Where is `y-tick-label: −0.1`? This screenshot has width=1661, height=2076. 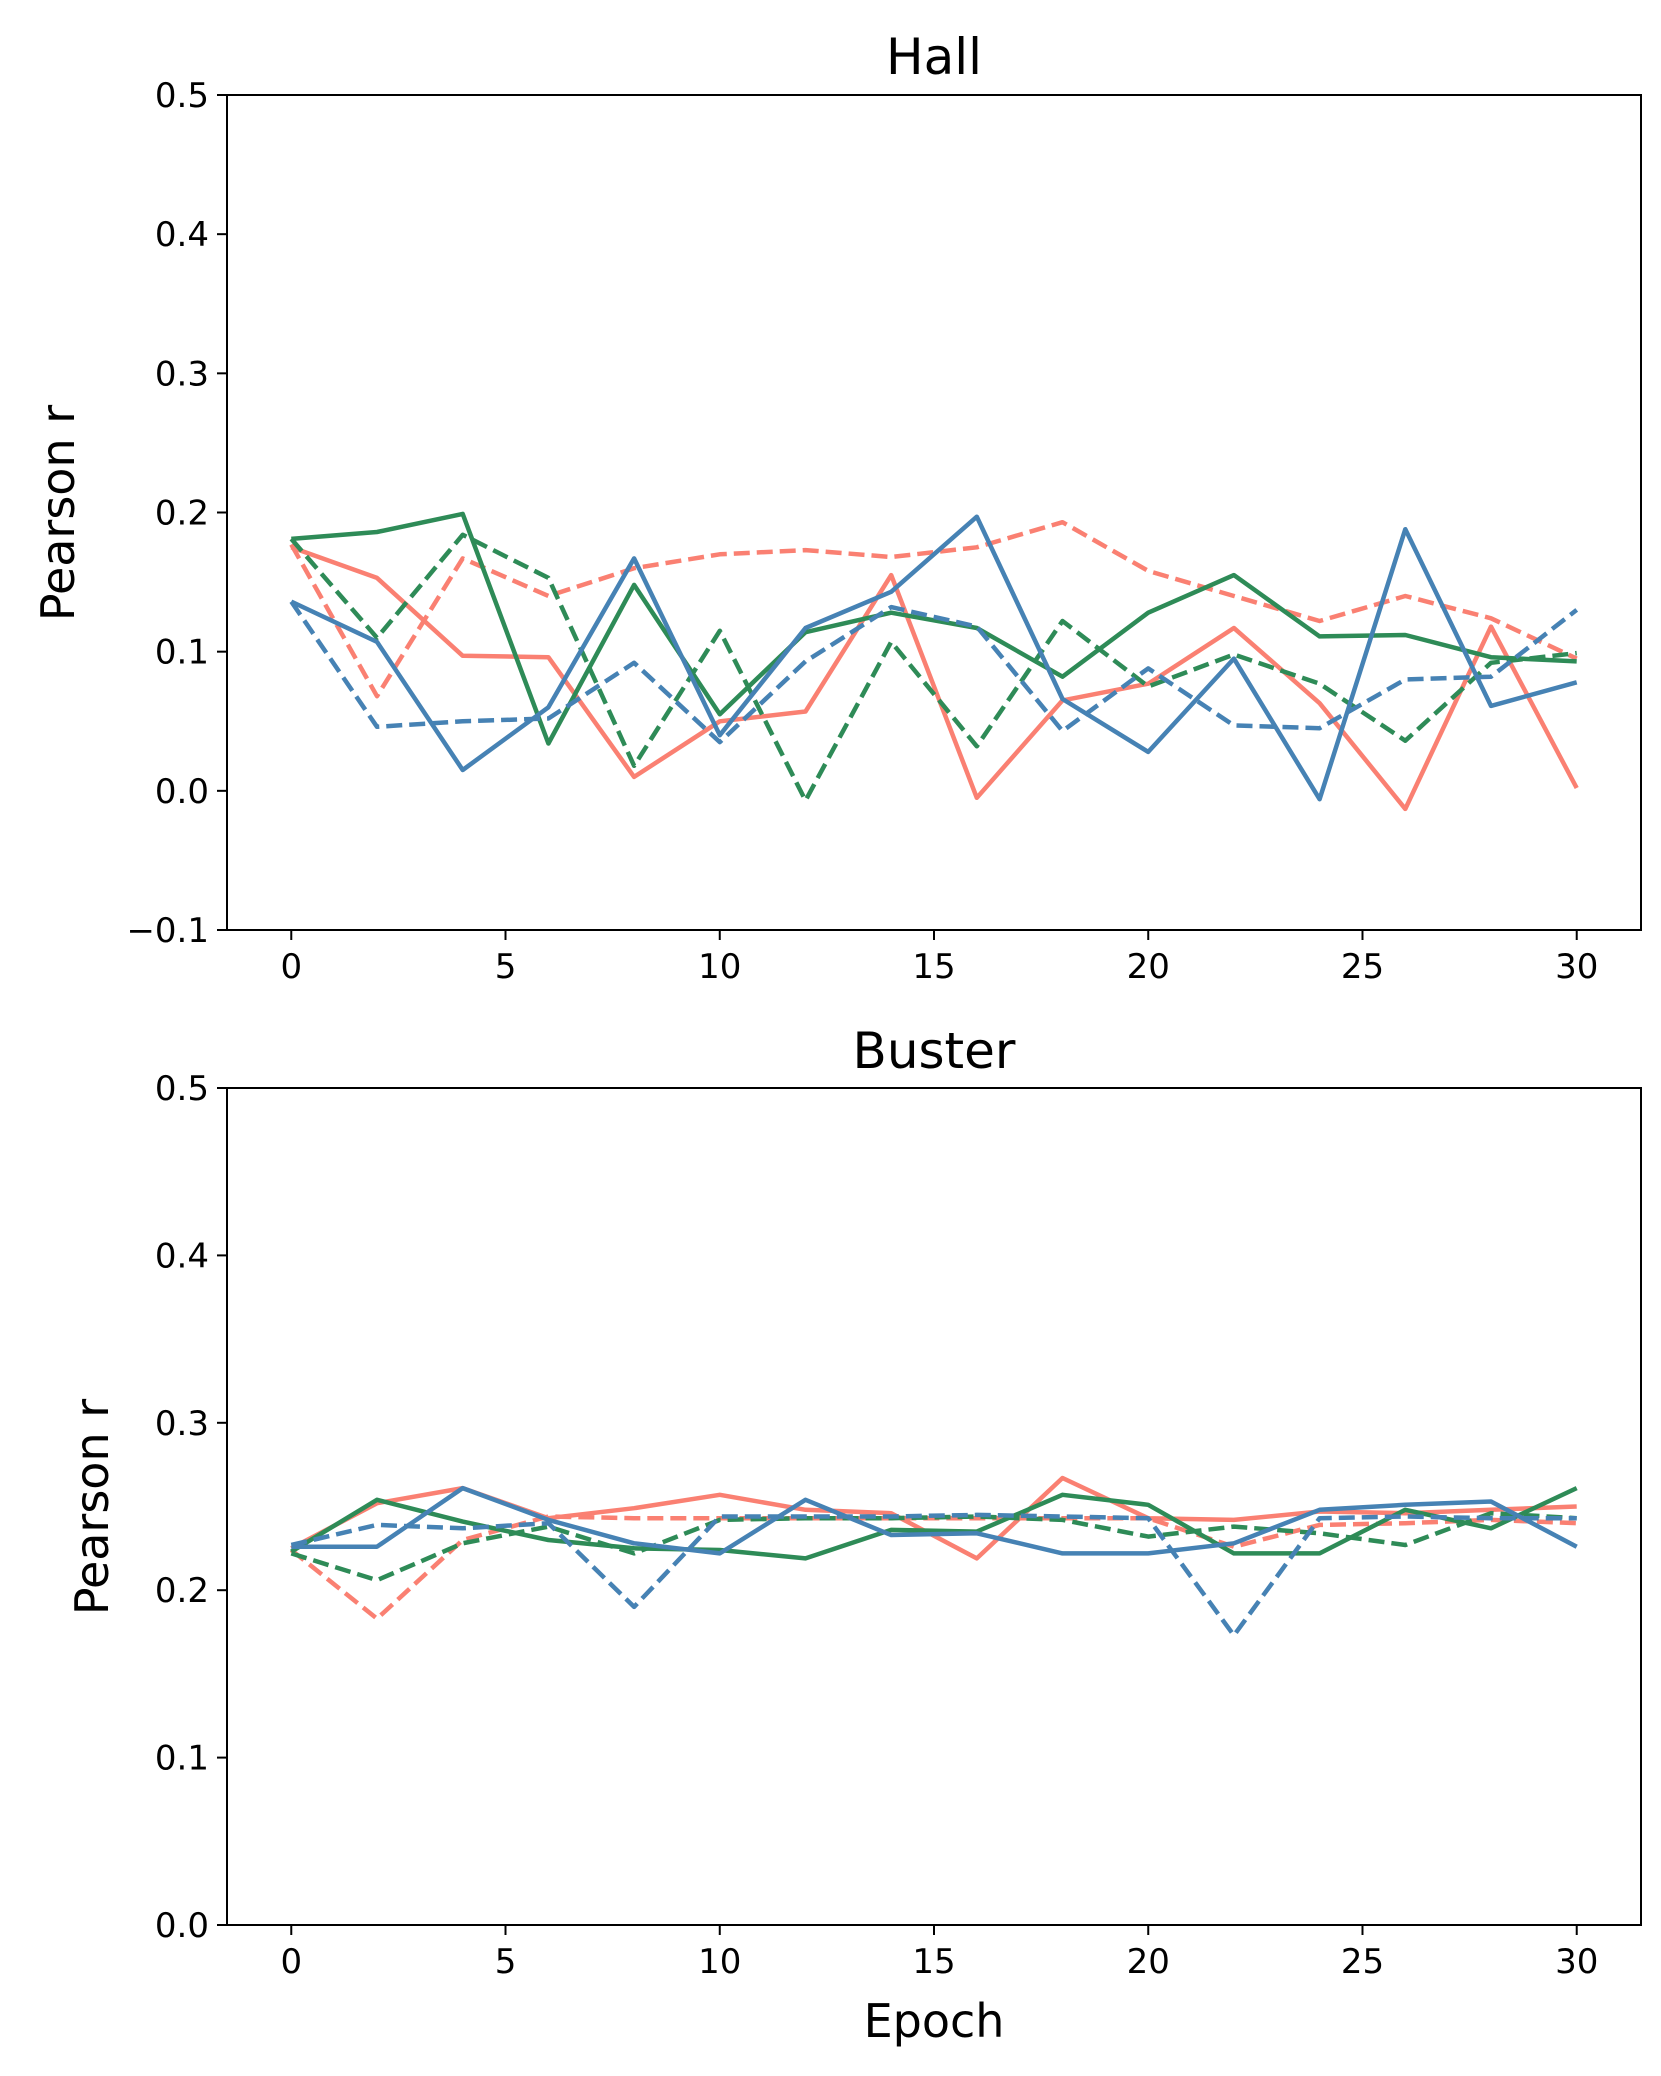 y-tick-label: −0.1 is located at coordinates (167, 931).